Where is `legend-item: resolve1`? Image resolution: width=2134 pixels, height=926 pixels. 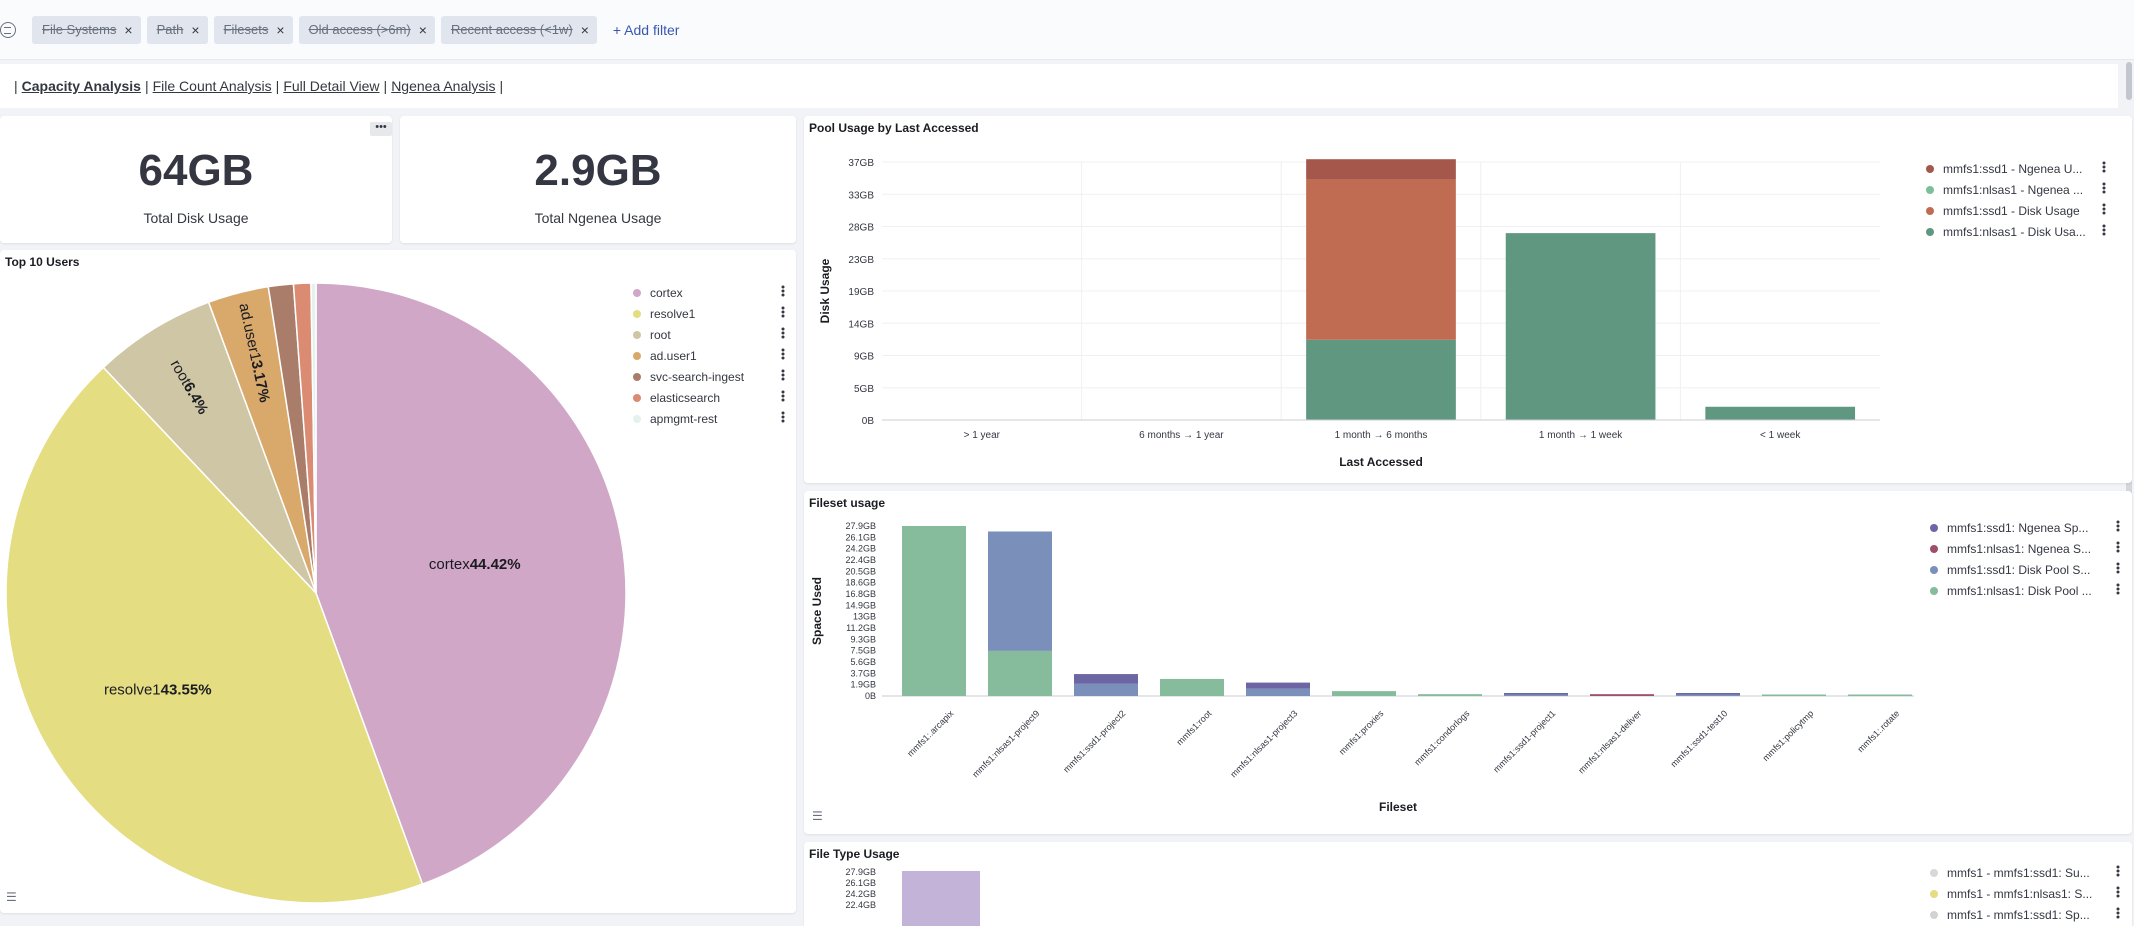
legend-item: resolve1 is located at coordinates (709, 313).